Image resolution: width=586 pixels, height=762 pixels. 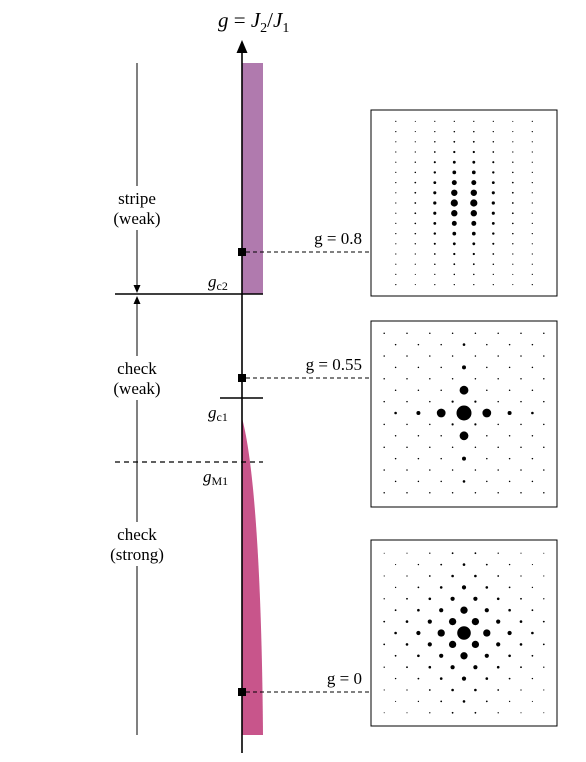 I want to click on panel-check-weak-dots, so click(x=464, y=413).